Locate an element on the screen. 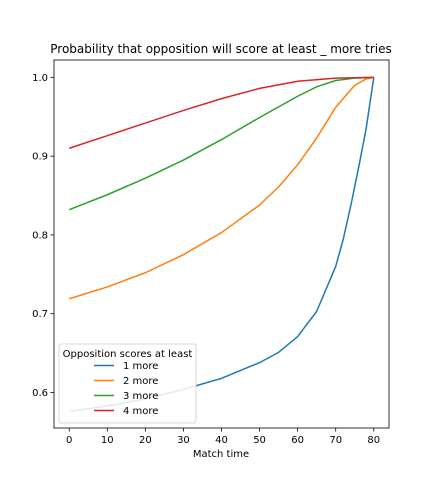 This screenshot has height=489, width=432. y-tick-label: 1.0 is located at coordinates (40, 78).